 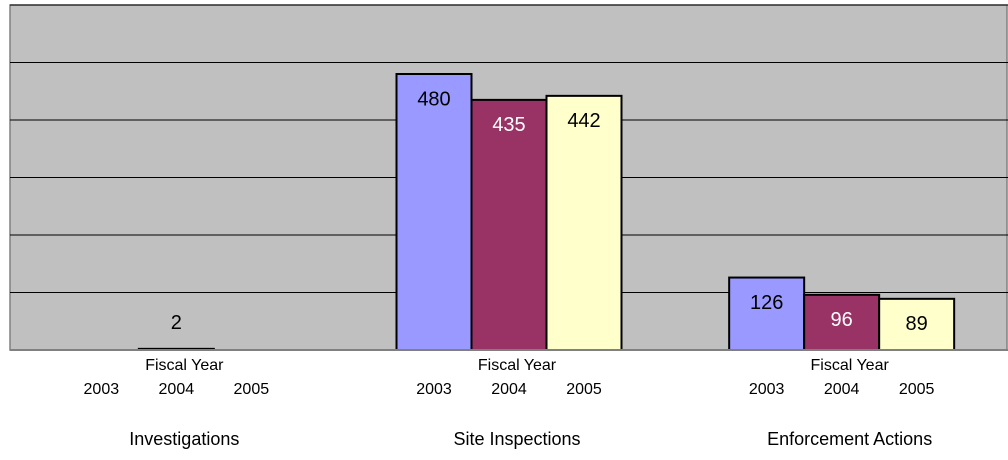 I want to click on data-label: 435, so click(x=508, y=125).